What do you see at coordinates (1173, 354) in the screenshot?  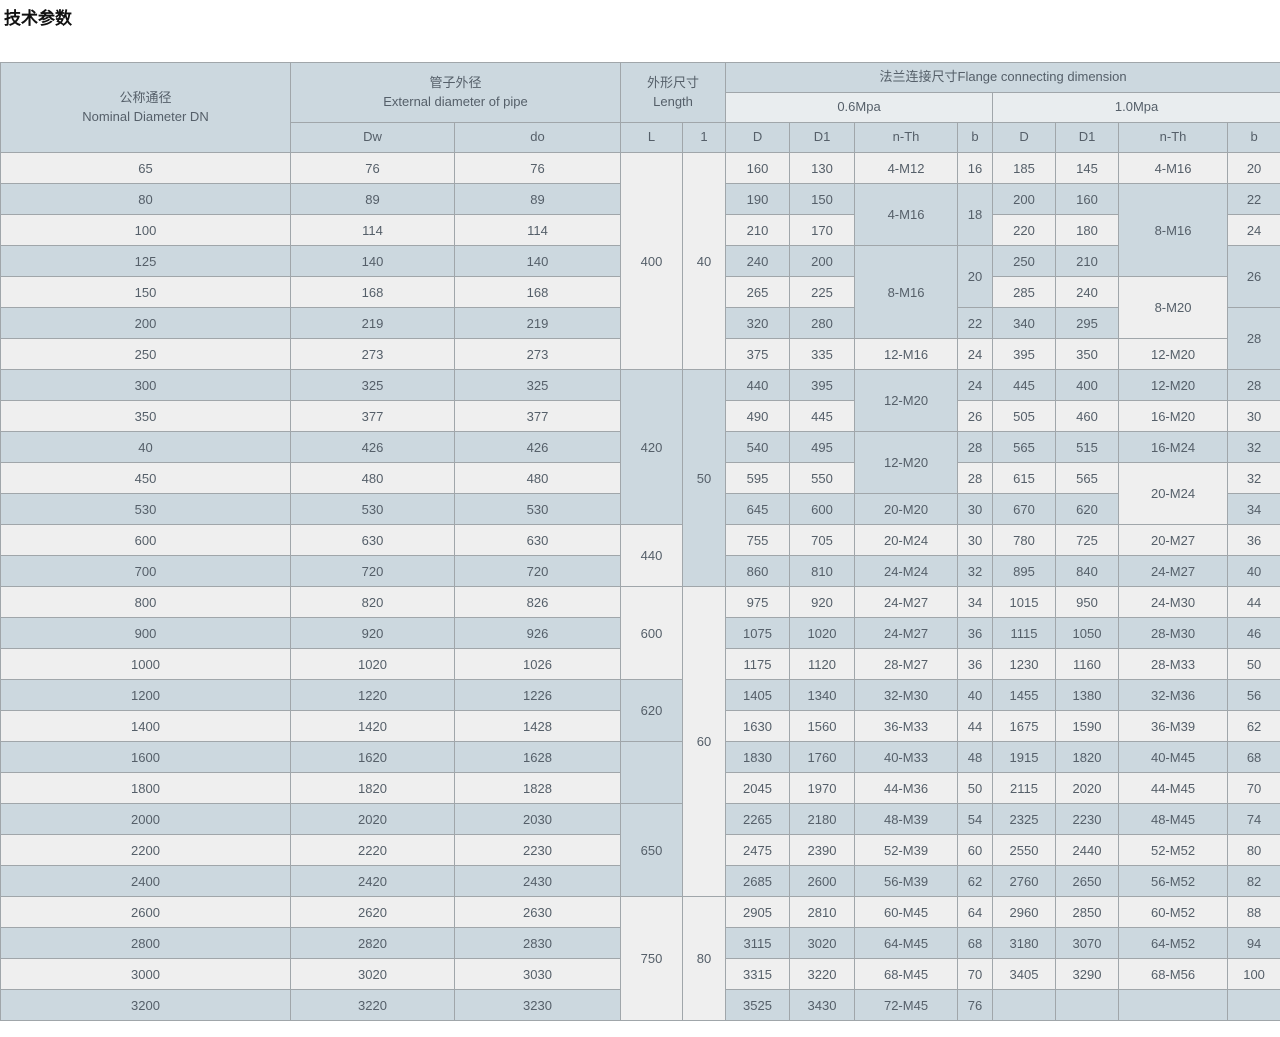 I see `table-cell: 12-M20` at bounding box center [1173, 354].